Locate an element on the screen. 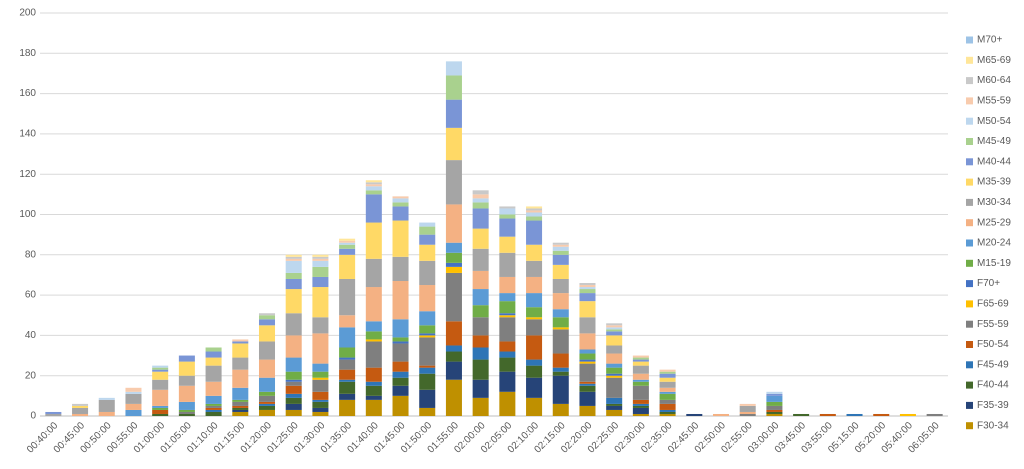 The width and height of the screenshot is (1024, 469). legend-label: F50-54 is located at coordinates (993, 344).